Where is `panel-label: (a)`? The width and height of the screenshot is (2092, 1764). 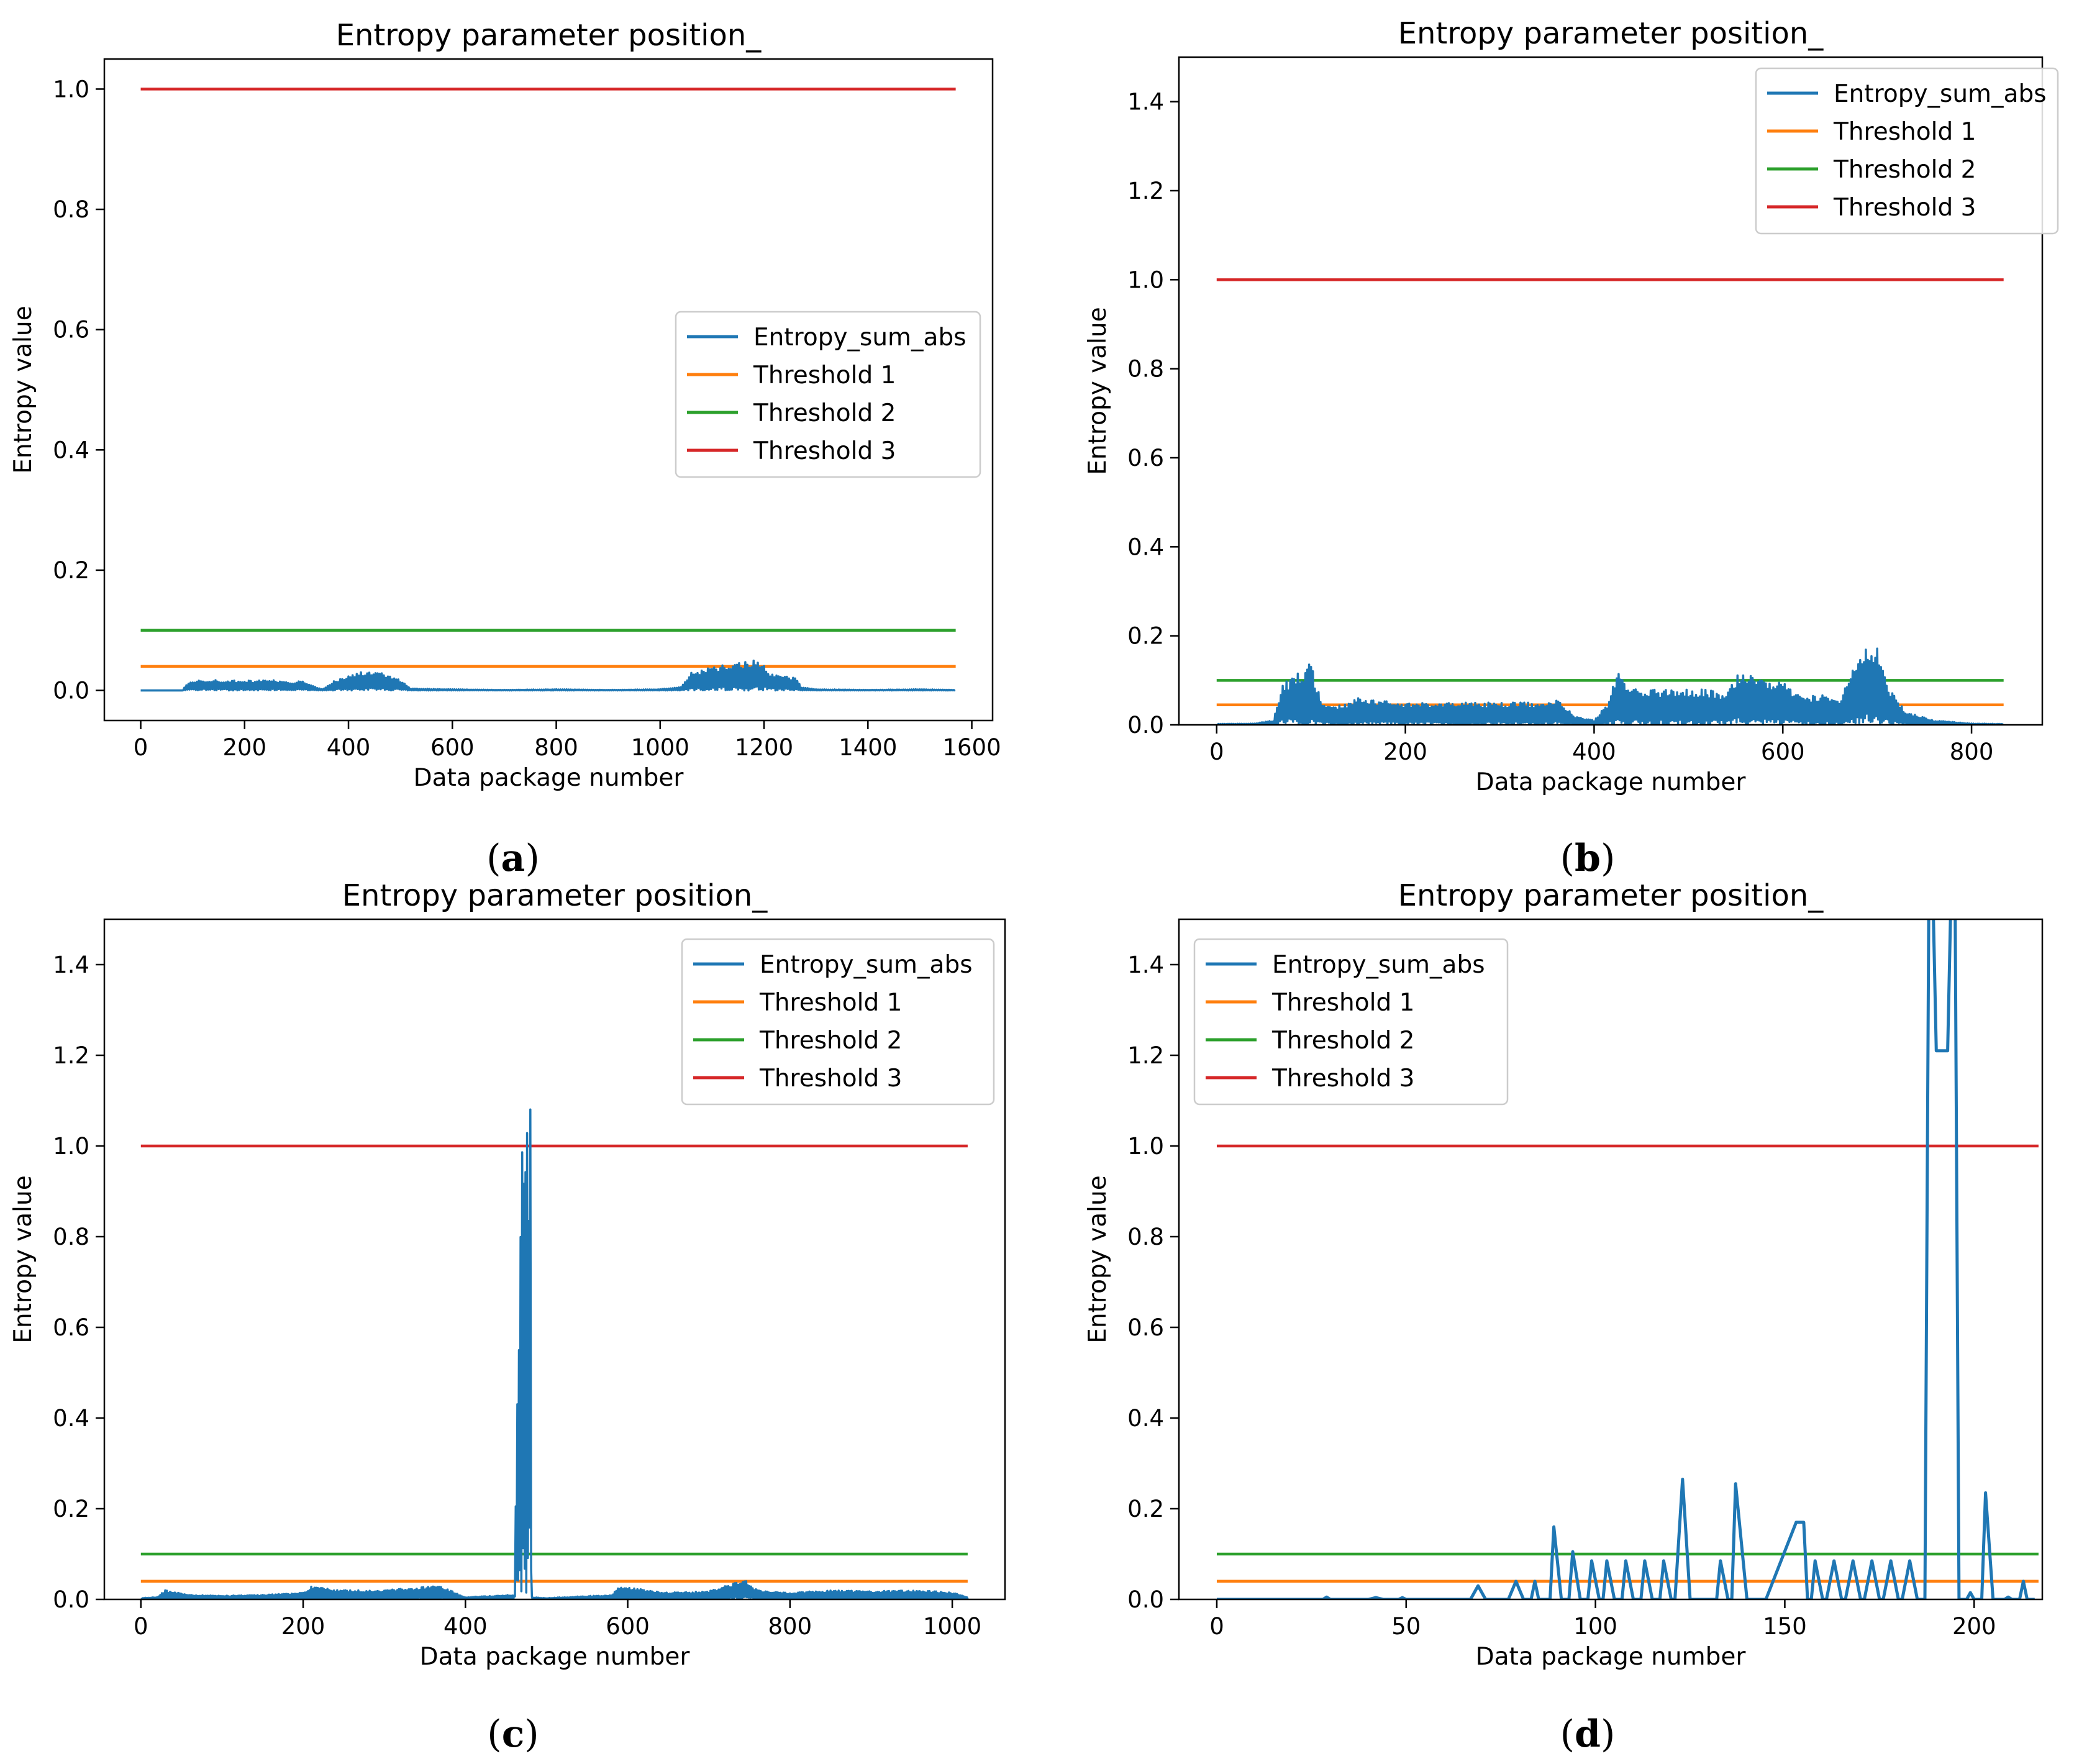
panel-label: (a) is located at coordinates (513, 858).